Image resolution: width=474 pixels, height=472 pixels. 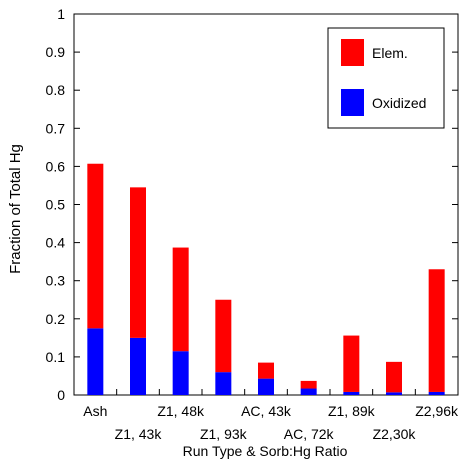 I want to click on y-tick-label: 0.5, so click(x=56, y=205).